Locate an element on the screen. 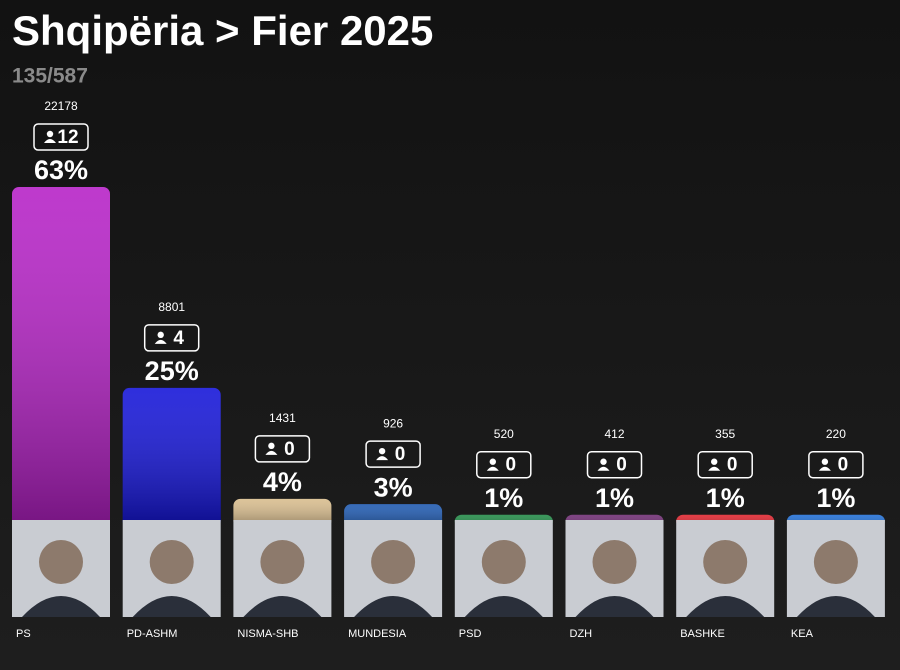 Image resolution: width=900 pixels, height=670 pixels. x-tick-label: DZH is located at coordinates (581, 634).